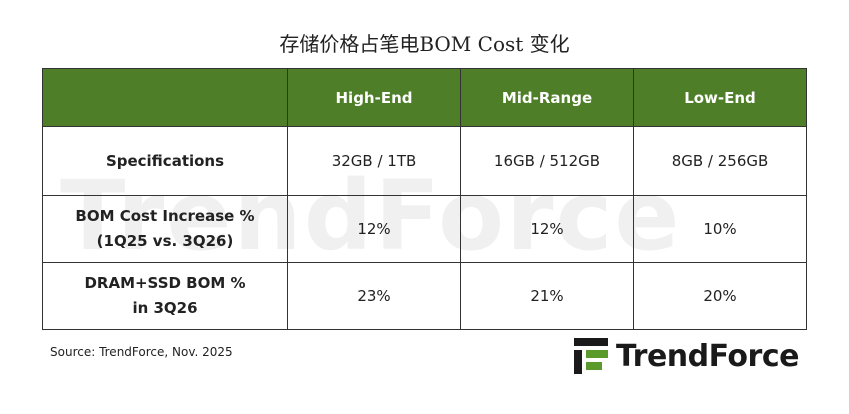 The image size is (849, 414). I want to click on table-cell: 16GB / 512GB, so click(547, 161).